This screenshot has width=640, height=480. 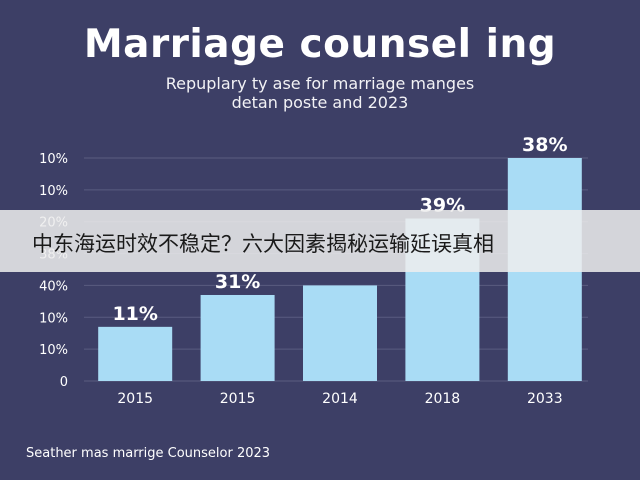 I want to click on data-label: 11%, so click(x=134, y=314).